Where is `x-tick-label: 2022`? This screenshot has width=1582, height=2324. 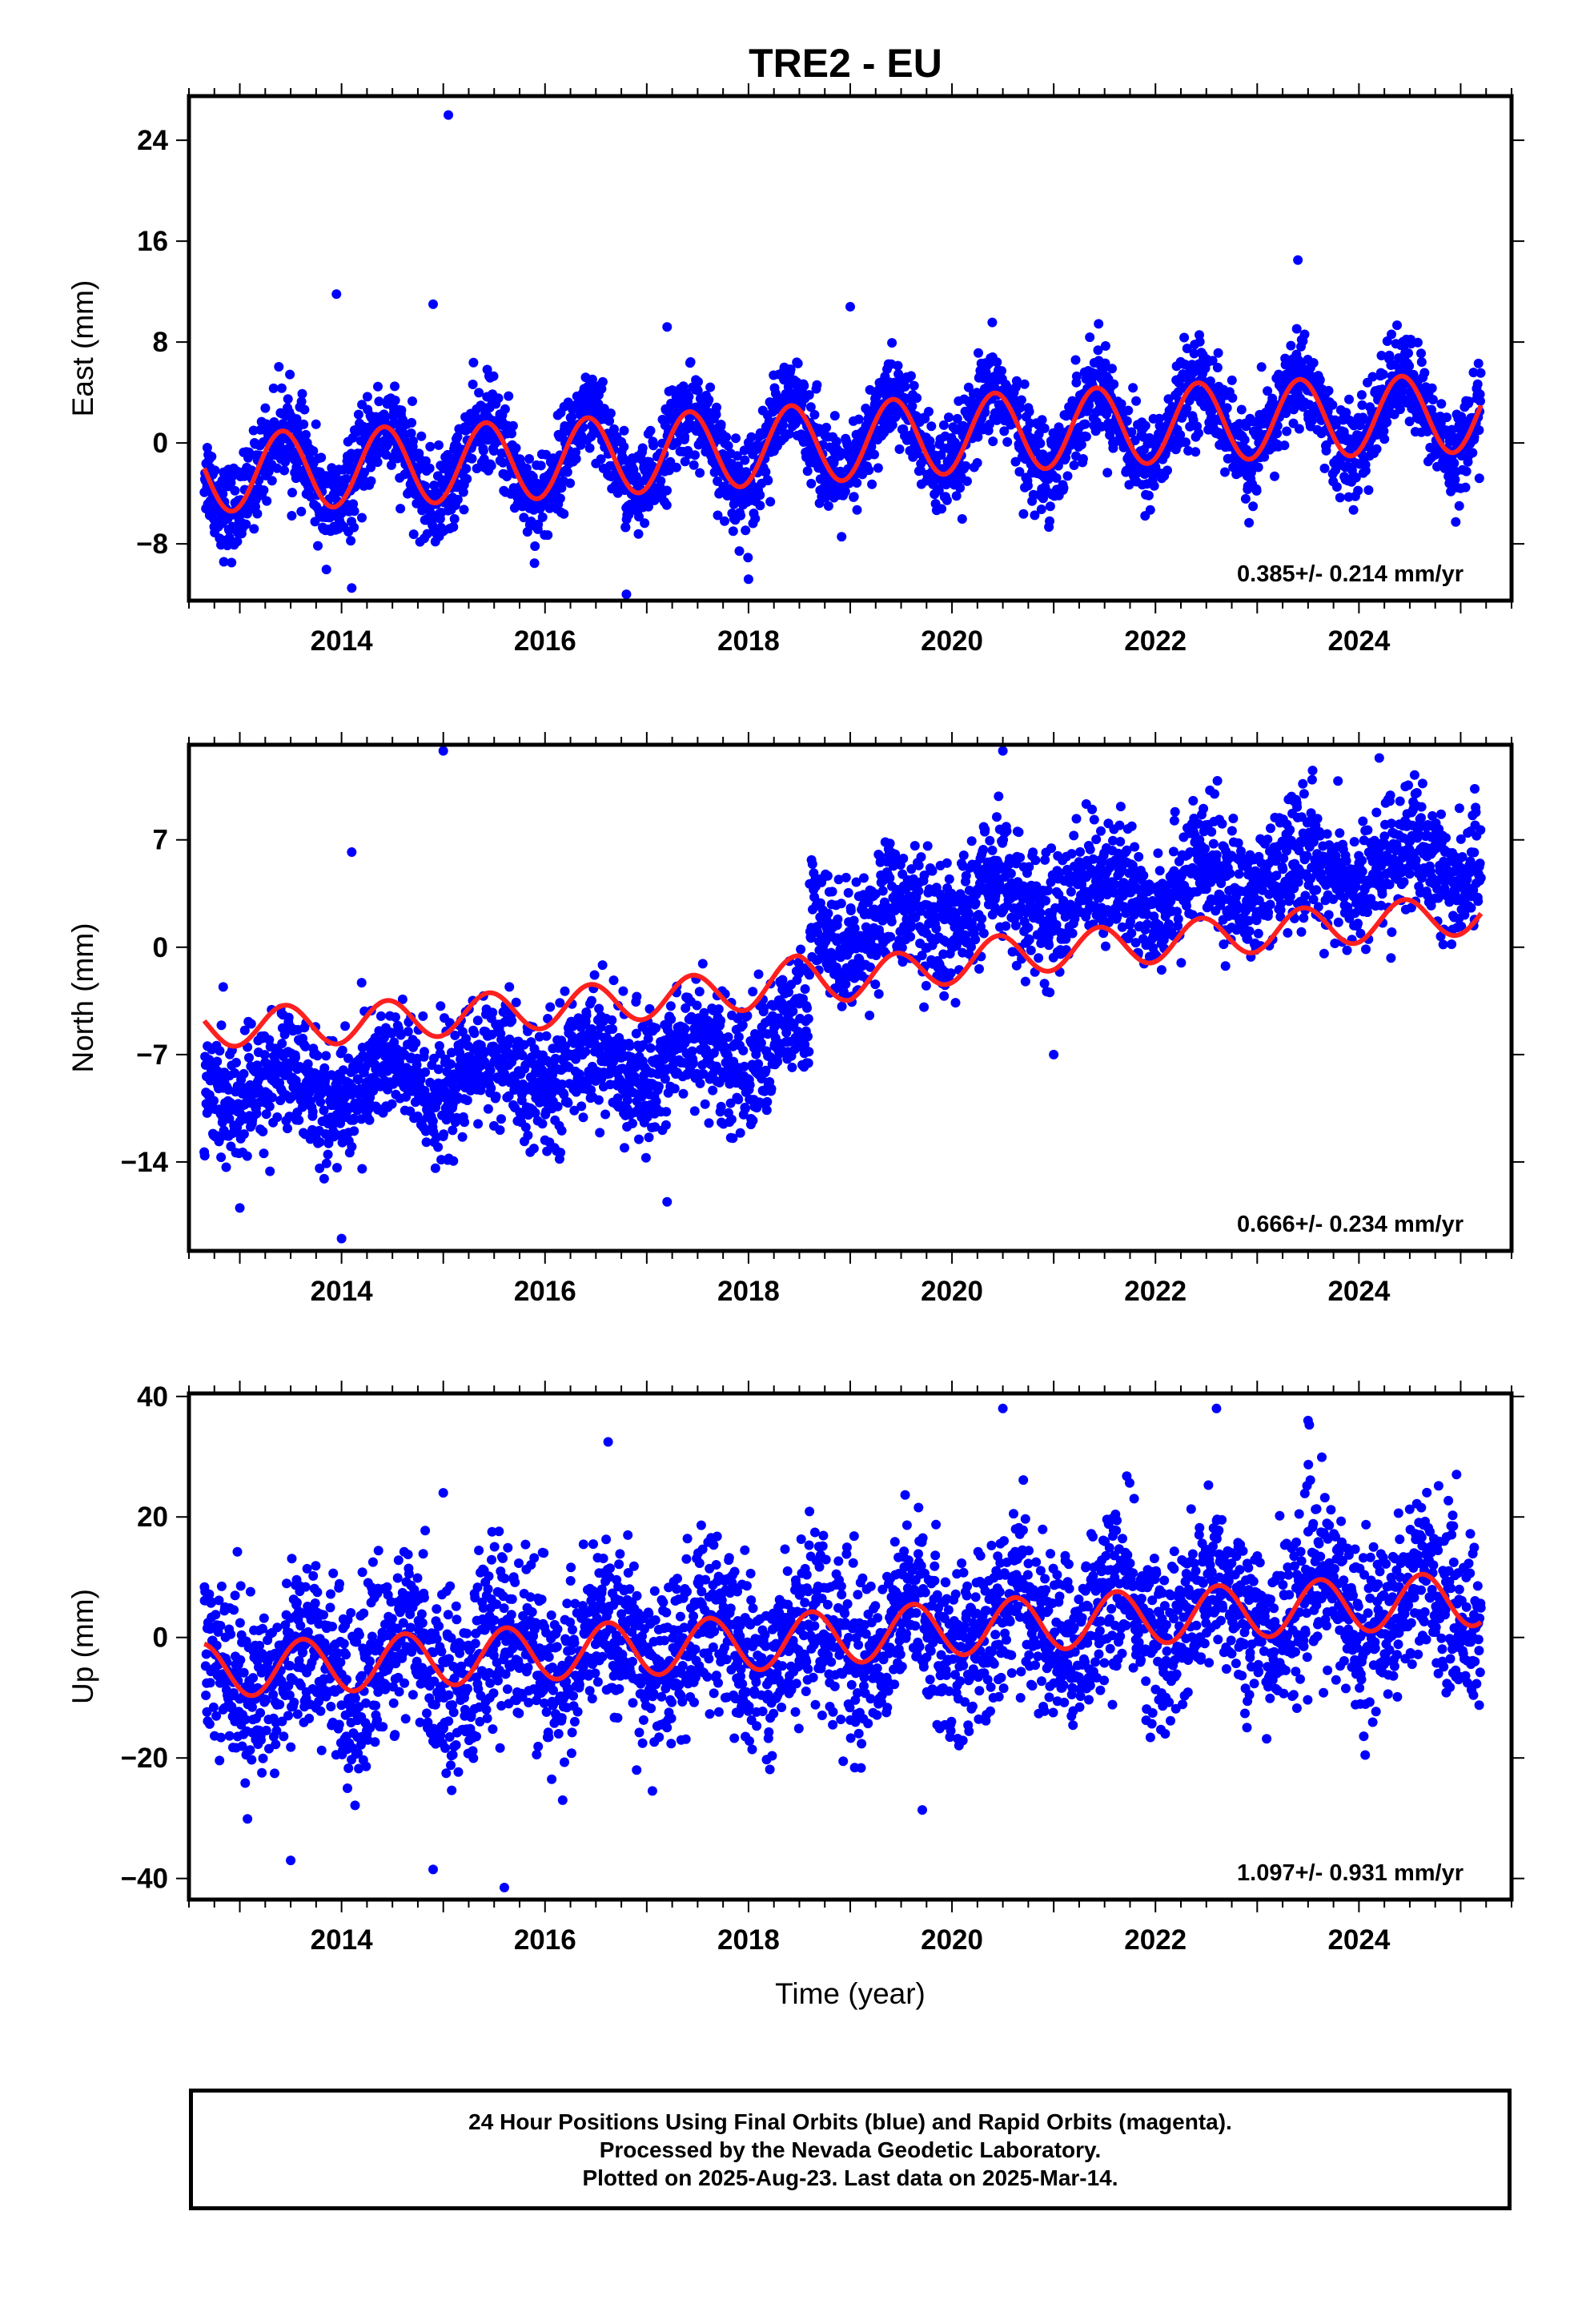 x-tick-label: 2022 is located at coordinates (1155, 641).